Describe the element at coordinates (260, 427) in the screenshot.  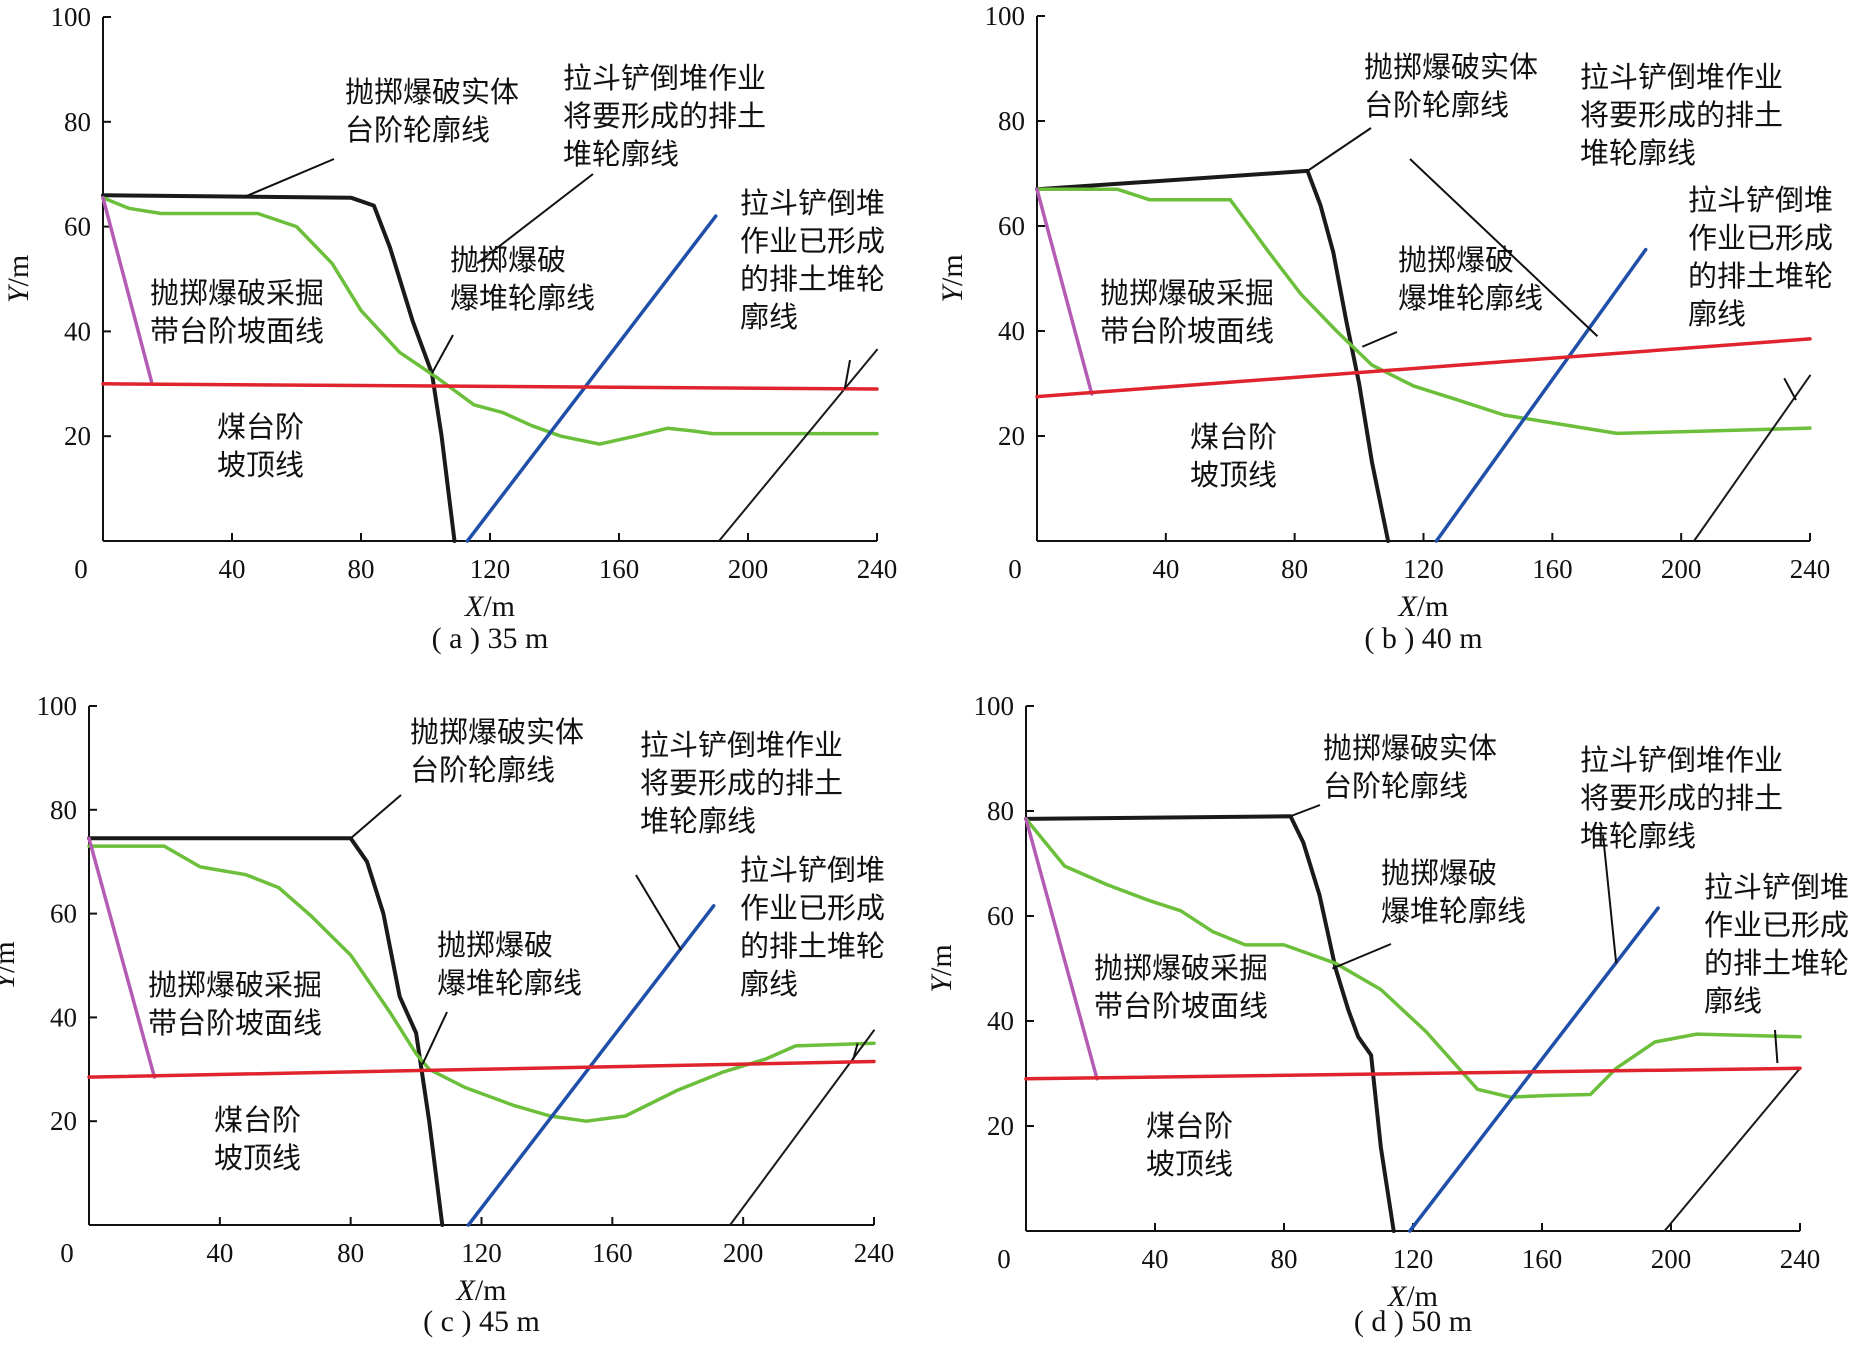
I see `annotation-coal-crest: 煤台阶` at that location.